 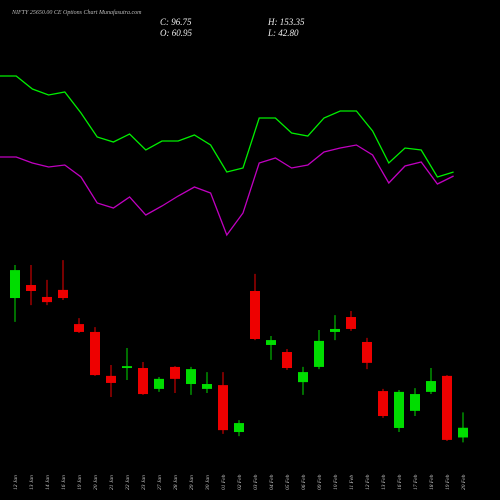 What do you see at coordinates (208, 483) in the screenshot?
I see `x-tick-label: 30 Jan` at bounding box center [208, 483].